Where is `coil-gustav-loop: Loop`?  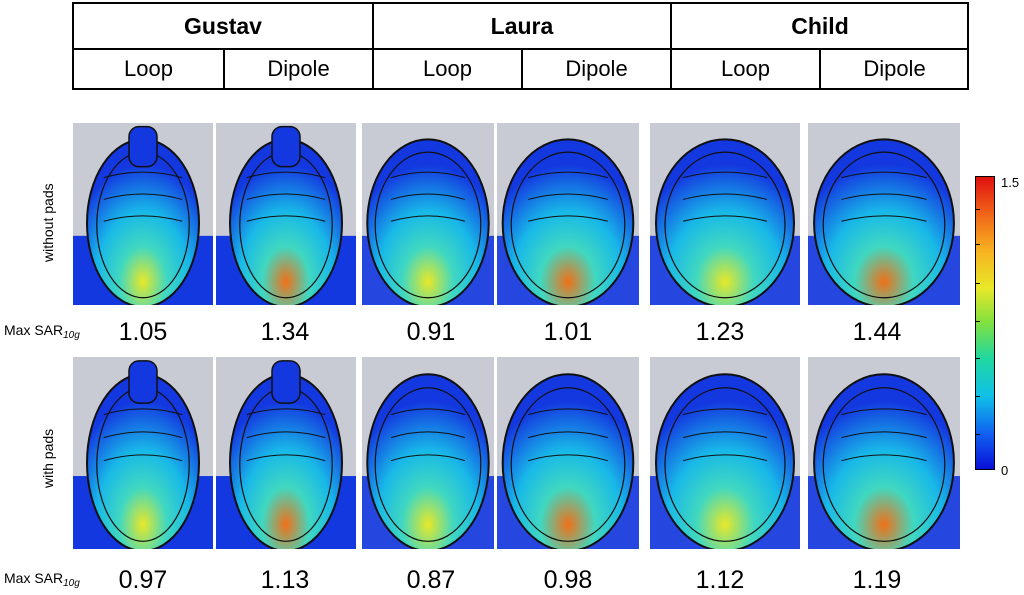
coil-gustav-loop: Loop is located at coordinates (148, 68).